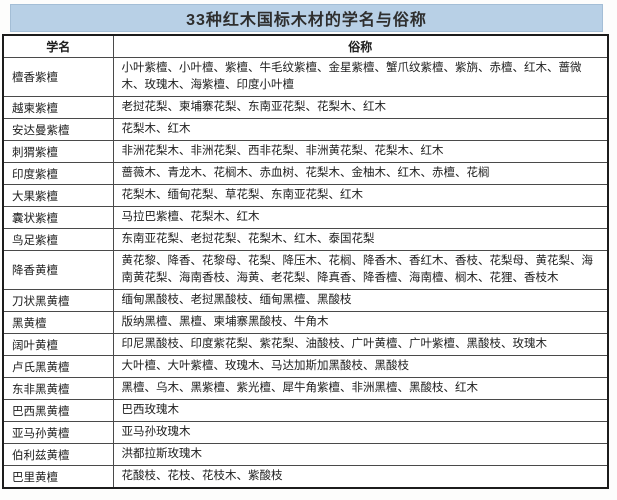 The width and height of the screenshot is (617, 500). Describe the element at coordinates (58, 432) in the screenshot. I see `scientific-name-cell: 亚马孙黄檀` at that location.